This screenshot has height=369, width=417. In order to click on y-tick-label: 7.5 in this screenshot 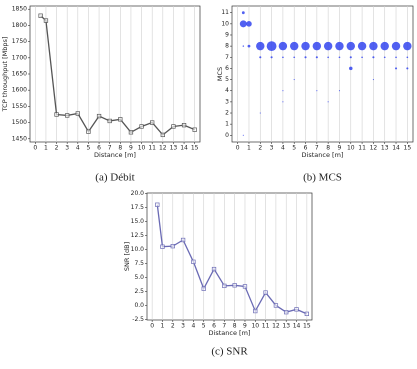, I will do `click(139, 263)`.